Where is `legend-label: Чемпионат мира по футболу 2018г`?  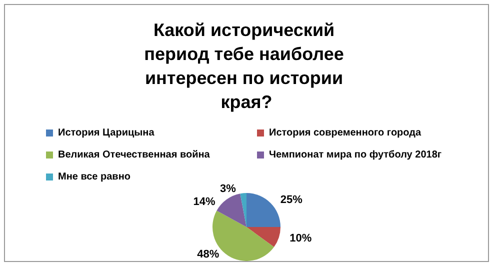
legend-label: Чемпионат мира по футболу 2018г is located at coordinates (355, 155).